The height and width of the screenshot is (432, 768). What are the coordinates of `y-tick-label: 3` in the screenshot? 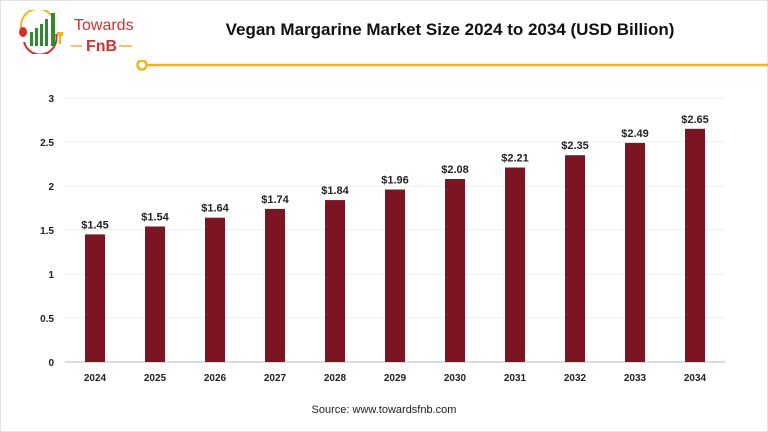 It's located at (51, 99).